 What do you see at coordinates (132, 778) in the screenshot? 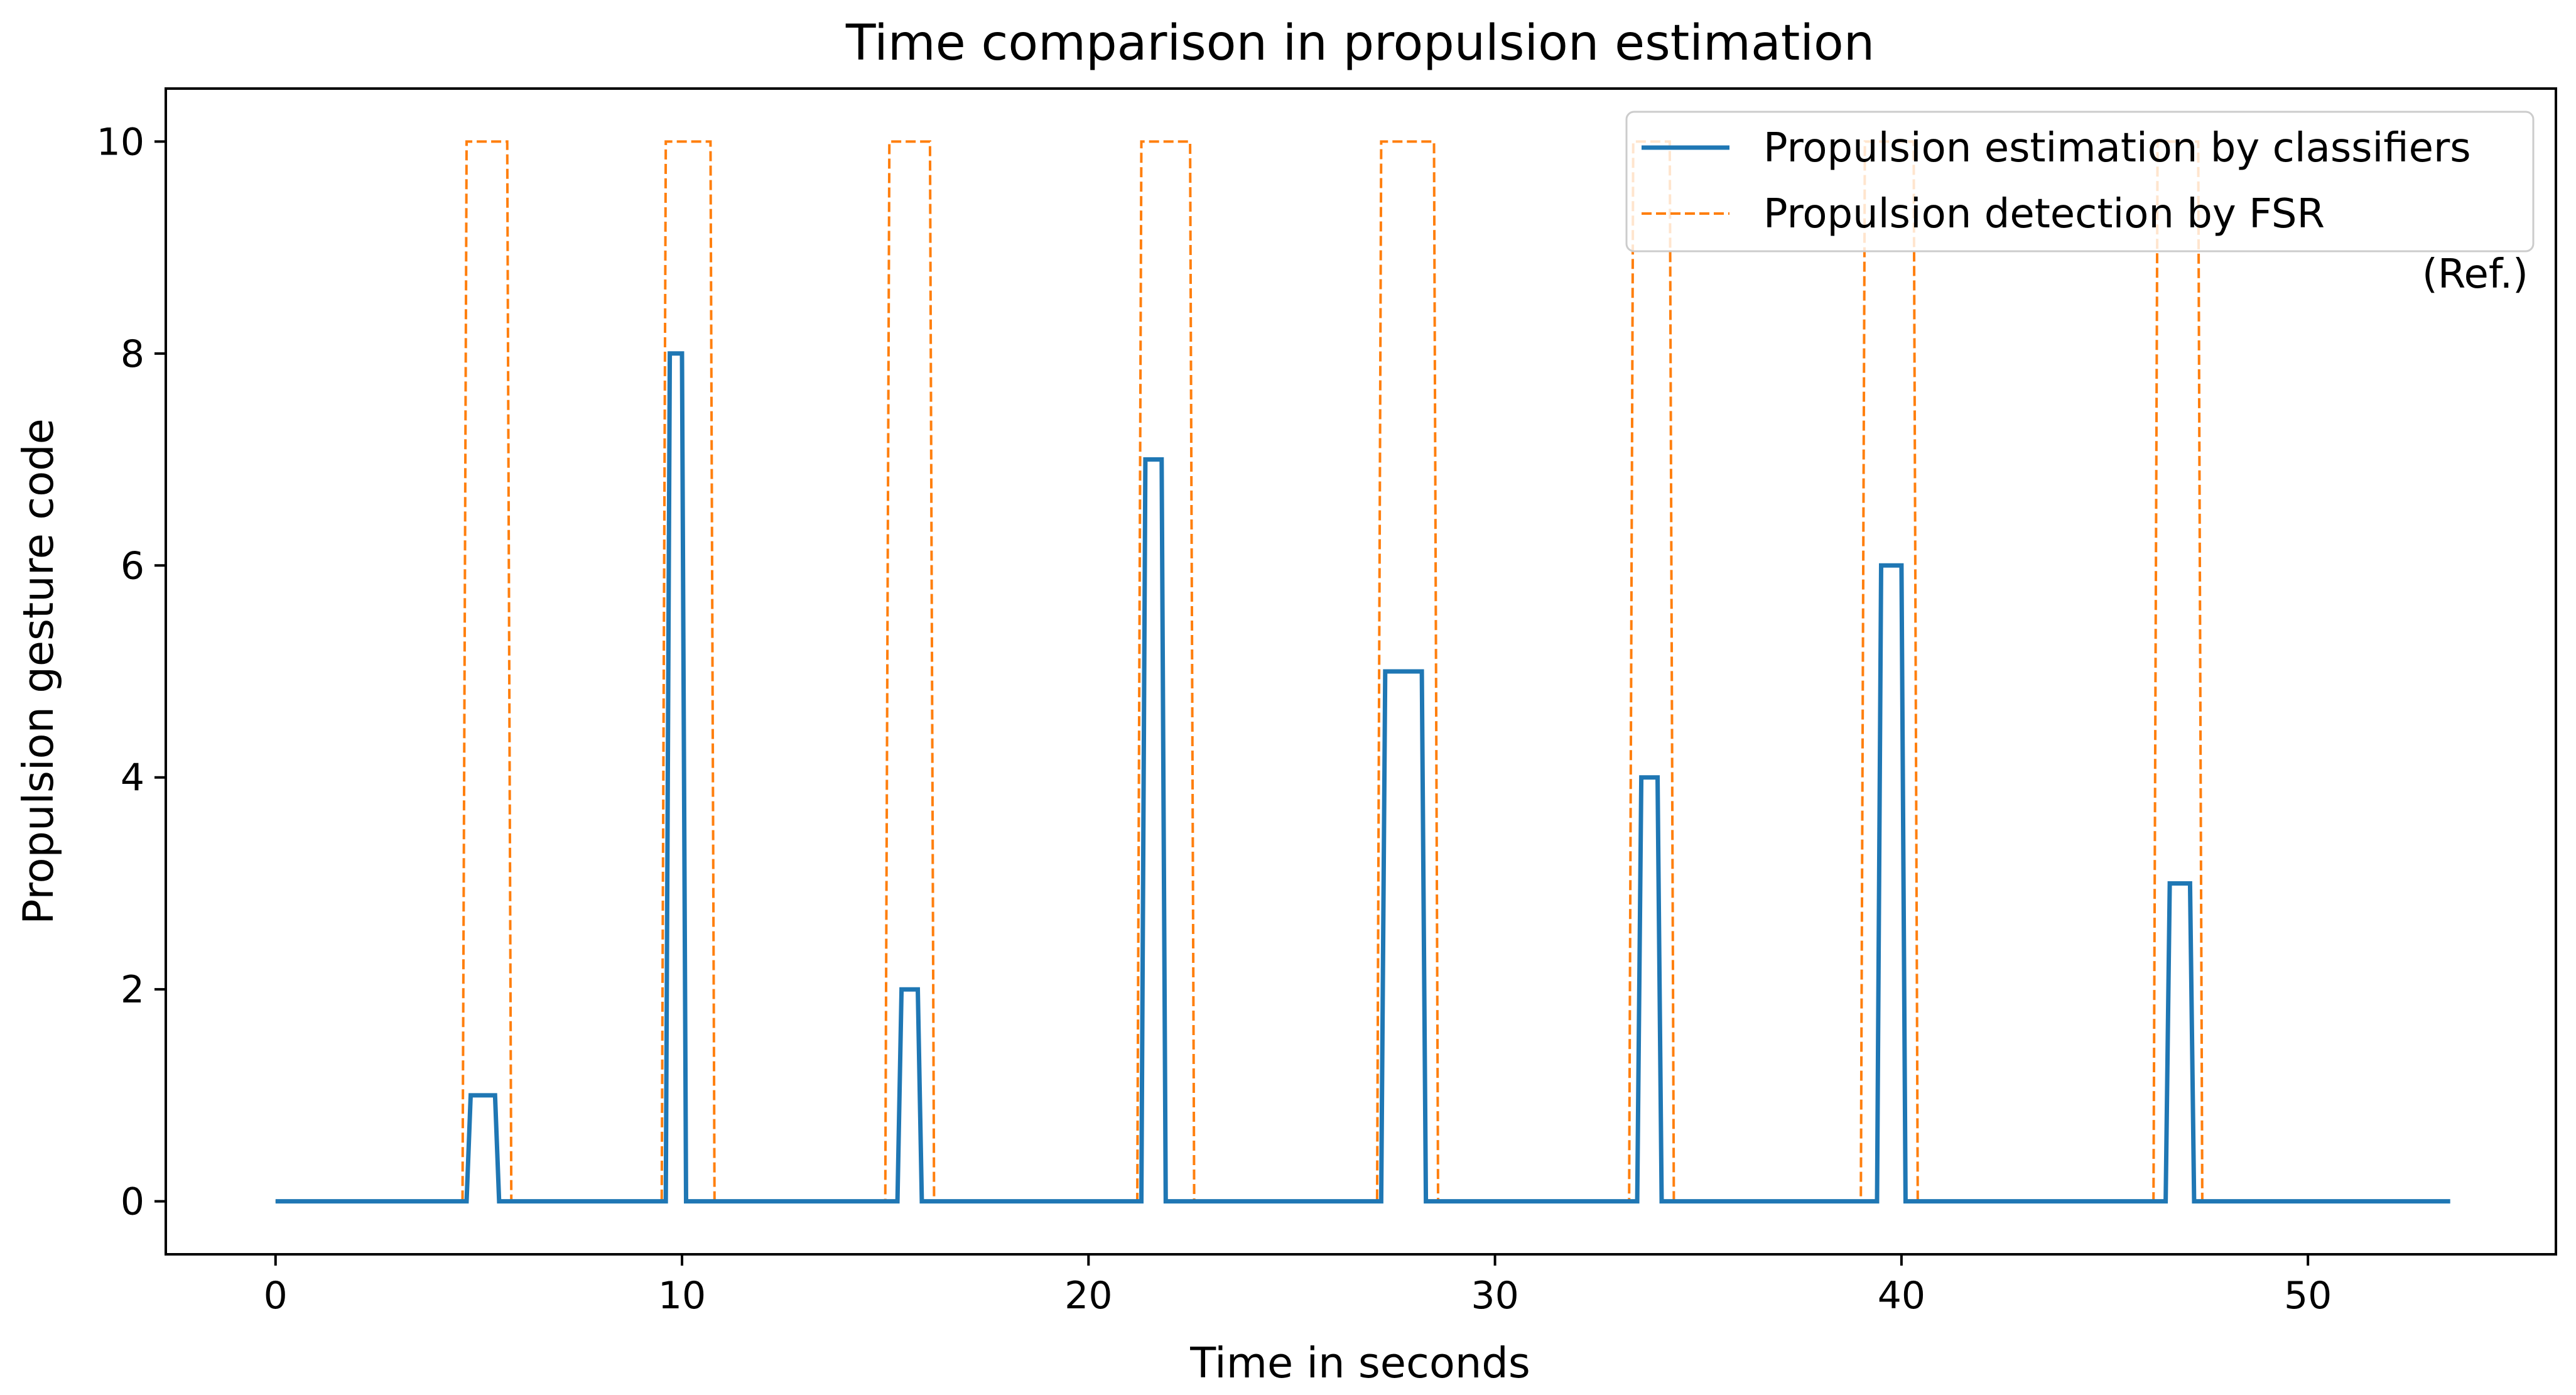
I see `y-tick-label: 4` at bounding box center [132, 778].